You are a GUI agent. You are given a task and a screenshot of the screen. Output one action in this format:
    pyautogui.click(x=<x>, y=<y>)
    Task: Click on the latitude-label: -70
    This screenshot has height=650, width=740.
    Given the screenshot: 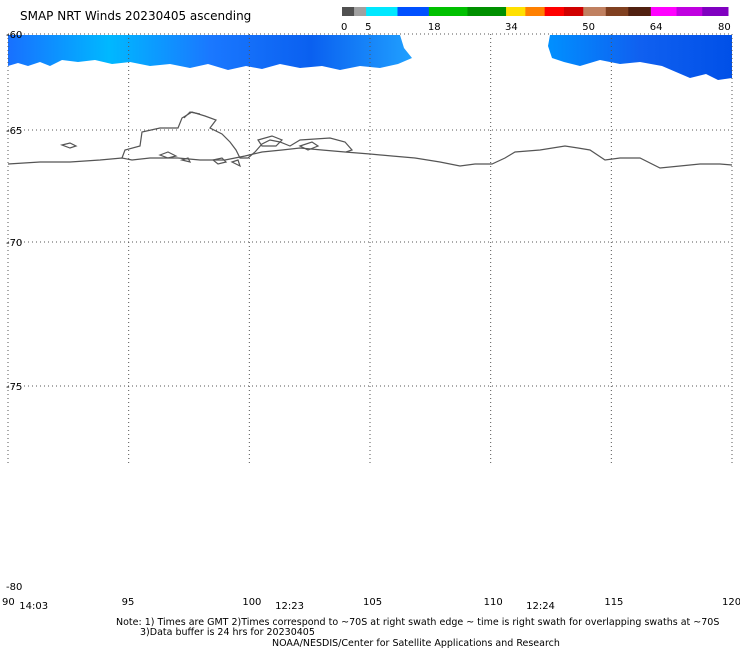 What is the action you would take?
    pyautogui.click(x=14, y=243)
    